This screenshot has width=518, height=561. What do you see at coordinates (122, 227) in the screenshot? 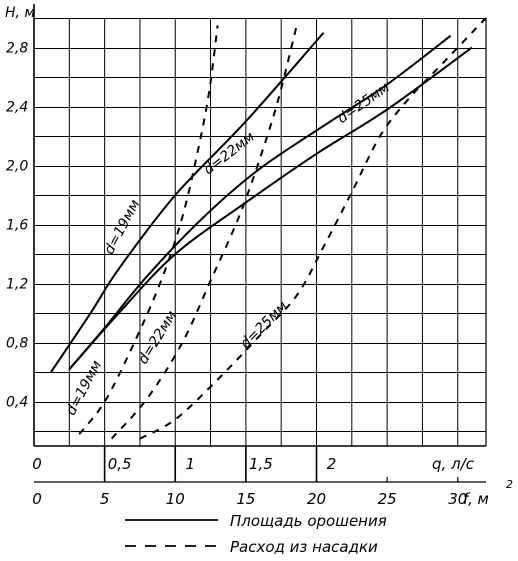
I see `curve-label: d=19мм` at bounding box center [122, 227].